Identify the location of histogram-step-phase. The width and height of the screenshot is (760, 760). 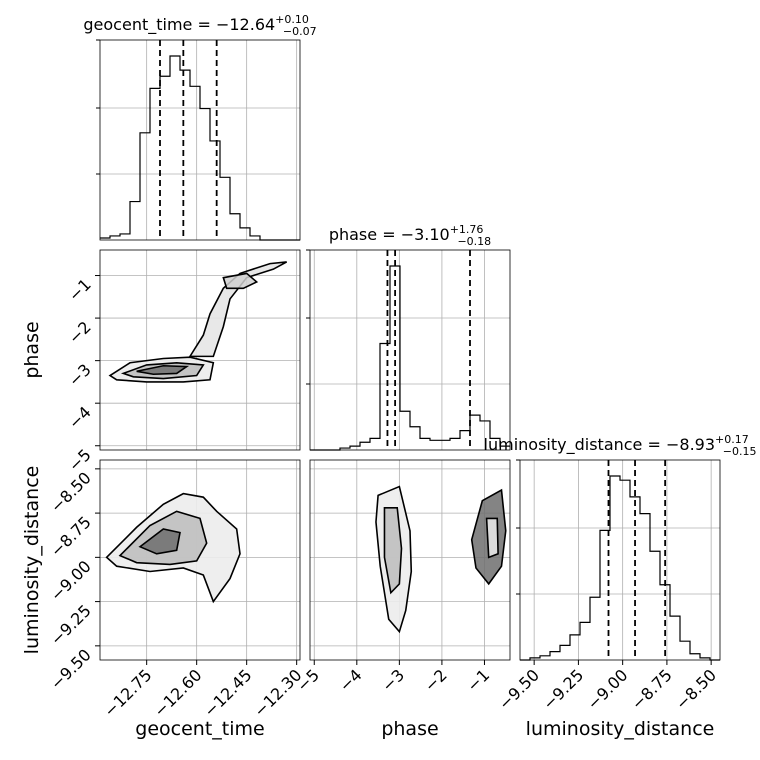
(410, 358).